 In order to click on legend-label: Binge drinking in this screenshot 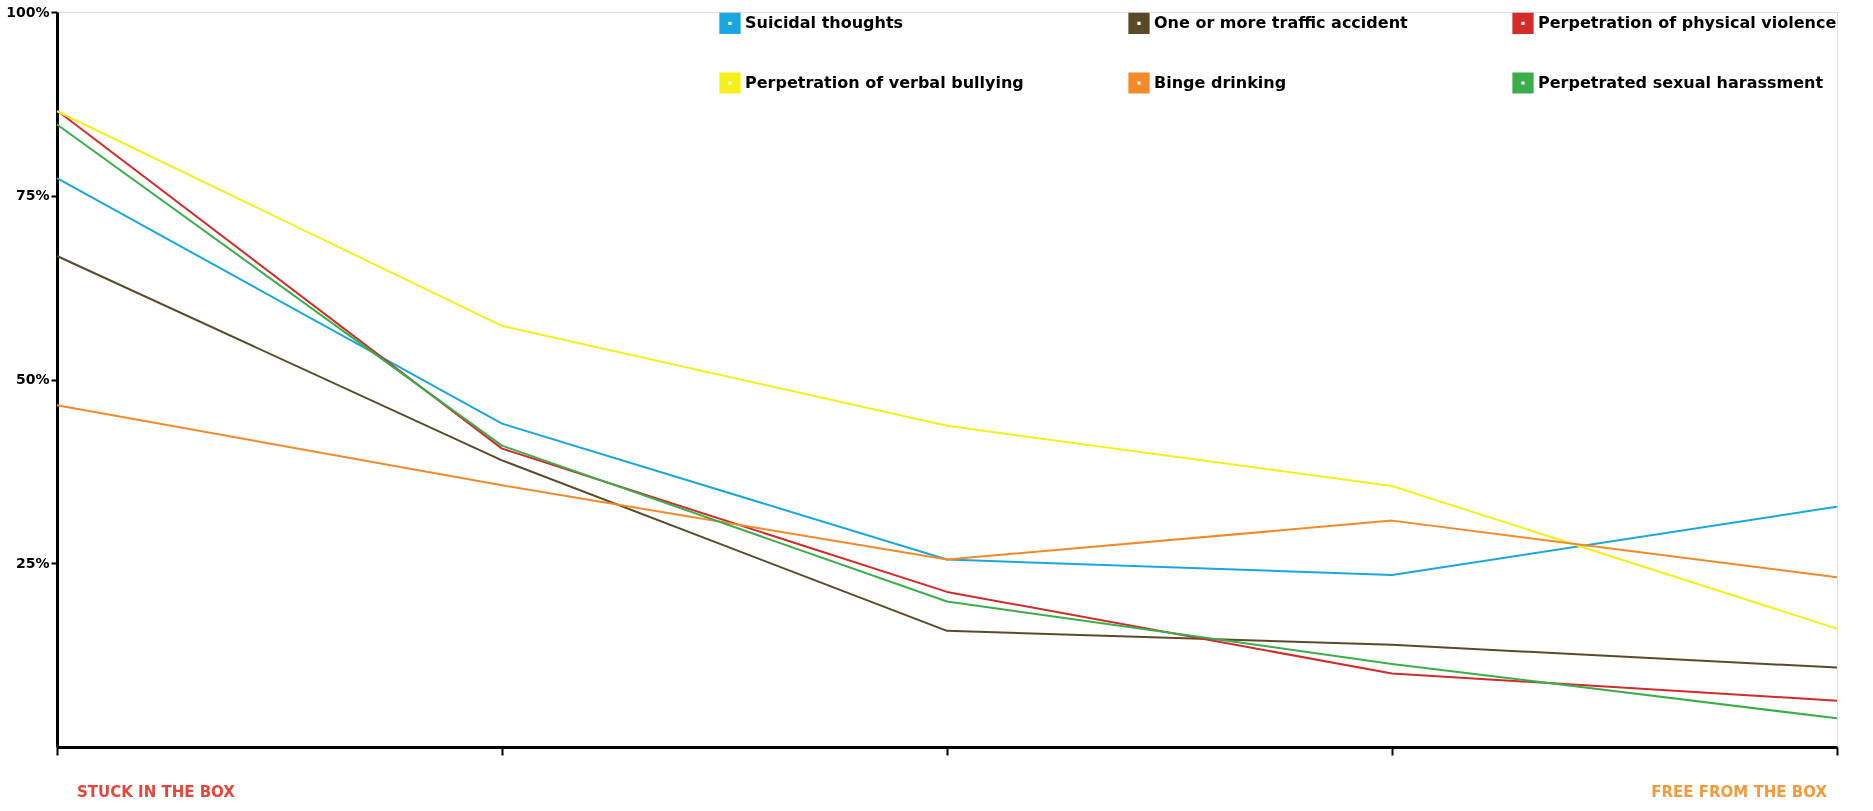, I will do `click(1220, 82)`.